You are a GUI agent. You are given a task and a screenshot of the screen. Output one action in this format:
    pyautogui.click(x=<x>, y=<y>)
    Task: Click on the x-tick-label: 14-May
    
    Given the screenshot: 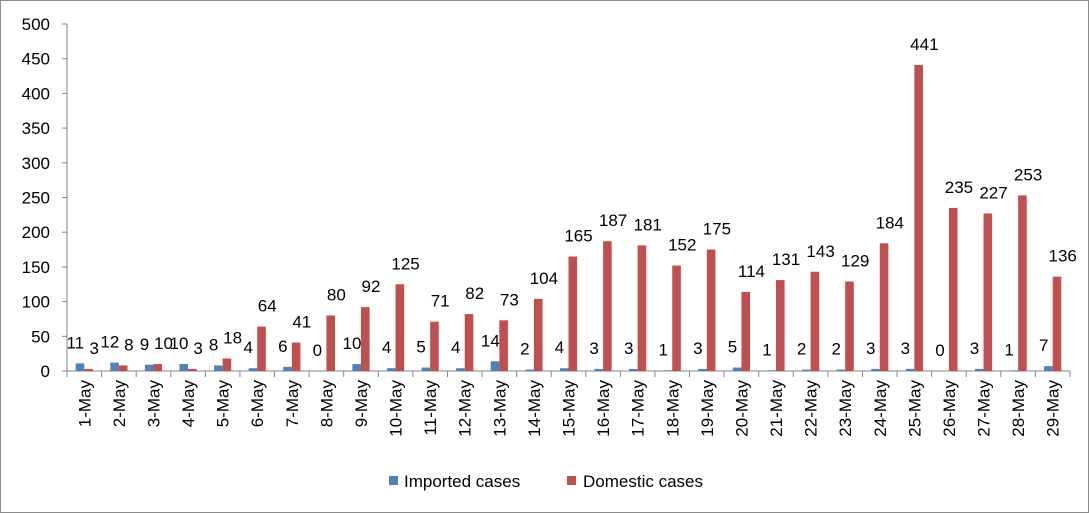 What is the action you would take?
    pyautogui.click(x=534, y=408)
    